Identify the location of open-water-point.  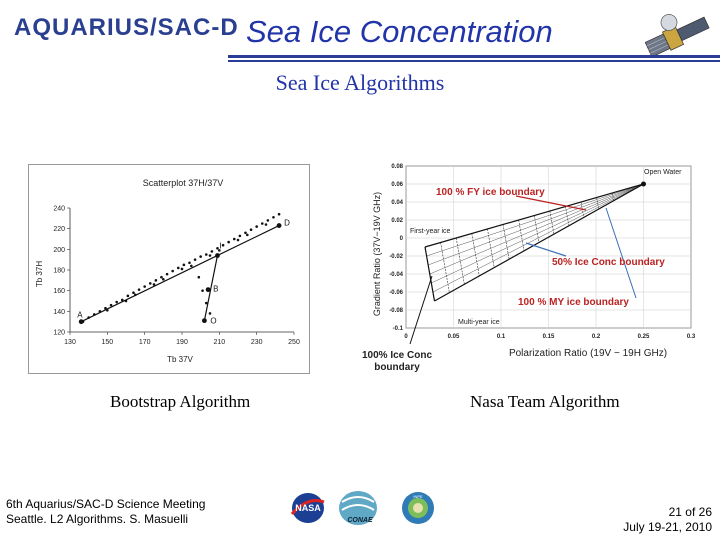
(643, 184).